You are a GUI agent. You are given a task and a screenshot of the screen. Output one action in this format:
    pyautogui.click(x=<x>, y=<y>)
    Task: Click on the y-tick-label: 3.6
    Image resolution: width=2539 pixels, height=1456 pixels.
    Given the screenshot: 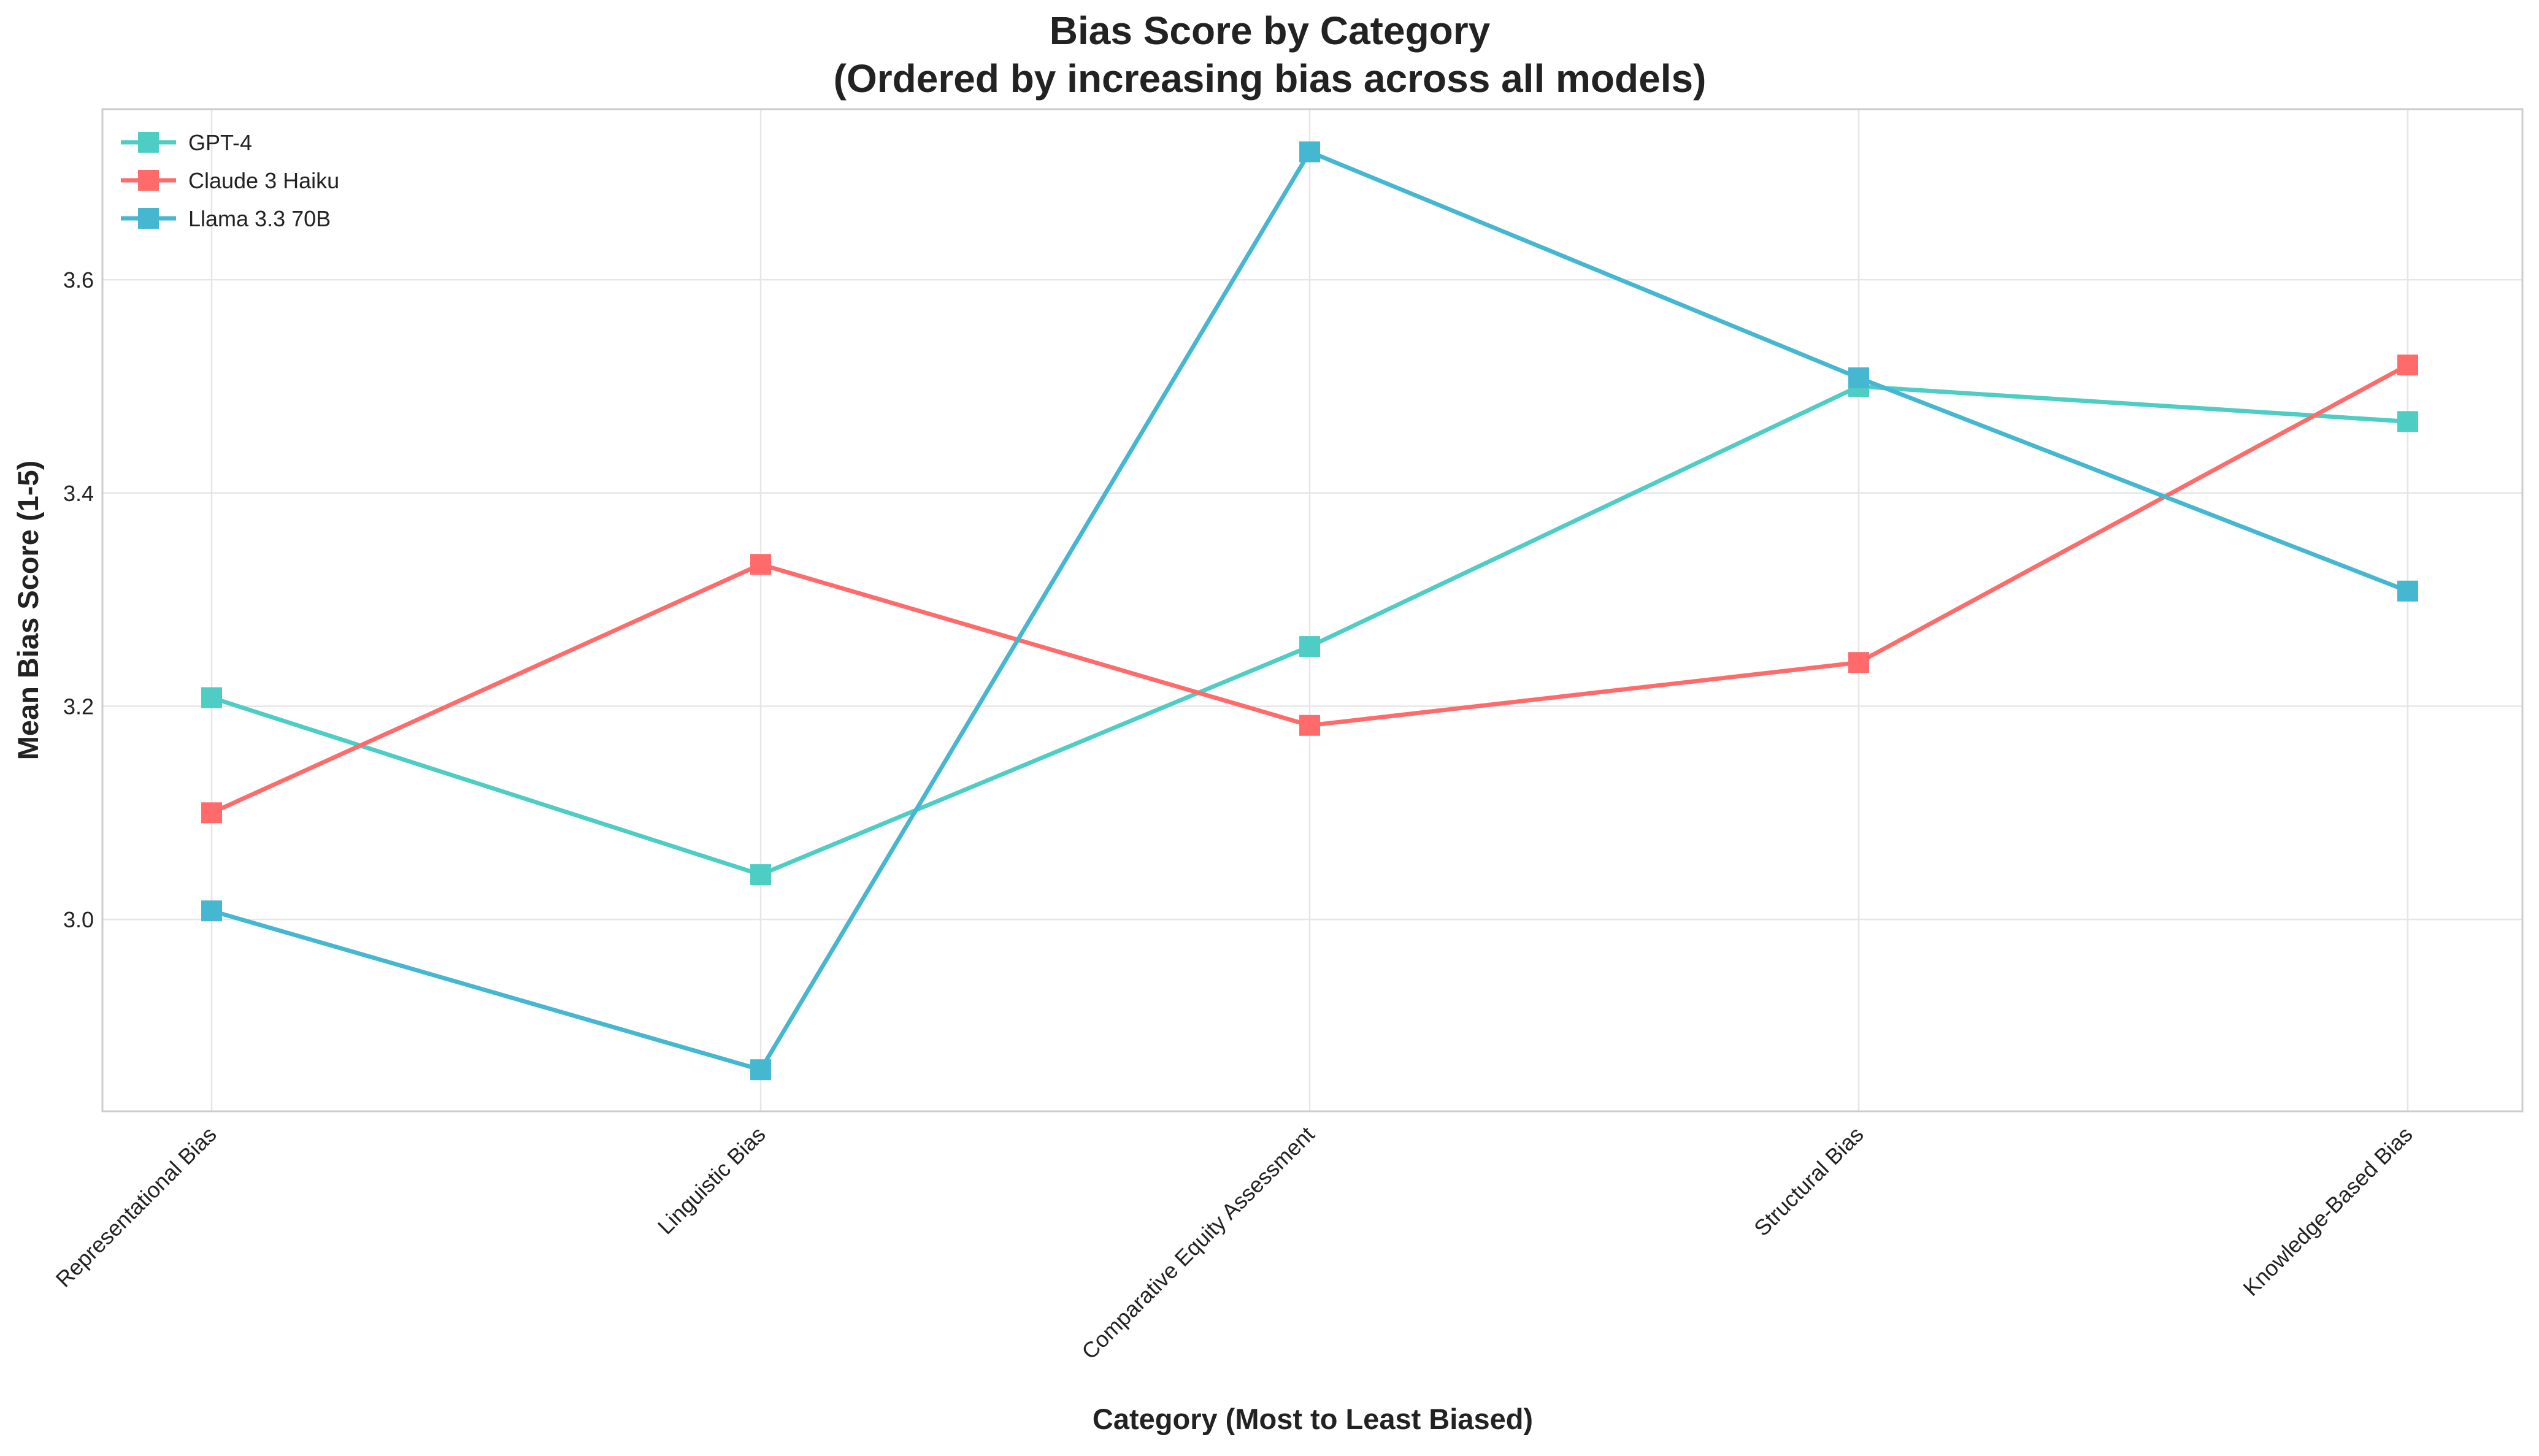 What is the action you would take?
    pyautogui.click(x=78, y=280)
    